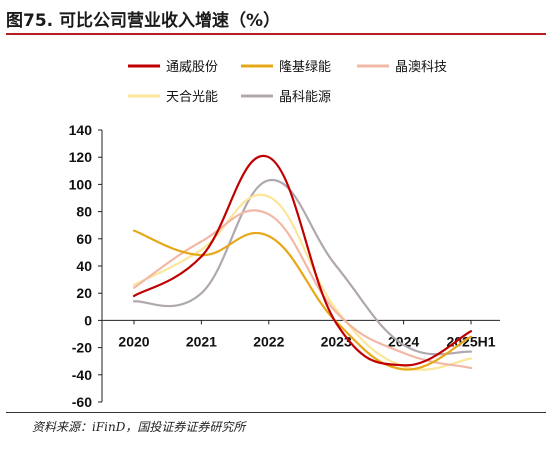 The image size is (552, 450). I want to click on source-note: 资料来源：iFinD，国投证券证券研究所, so click(139, 427).